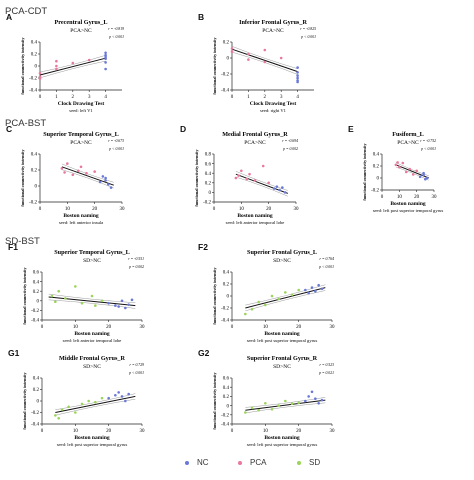  Describe the element at coordinates (266, 327) in the screenshot. I see `x-tick-label: 10` at that location.